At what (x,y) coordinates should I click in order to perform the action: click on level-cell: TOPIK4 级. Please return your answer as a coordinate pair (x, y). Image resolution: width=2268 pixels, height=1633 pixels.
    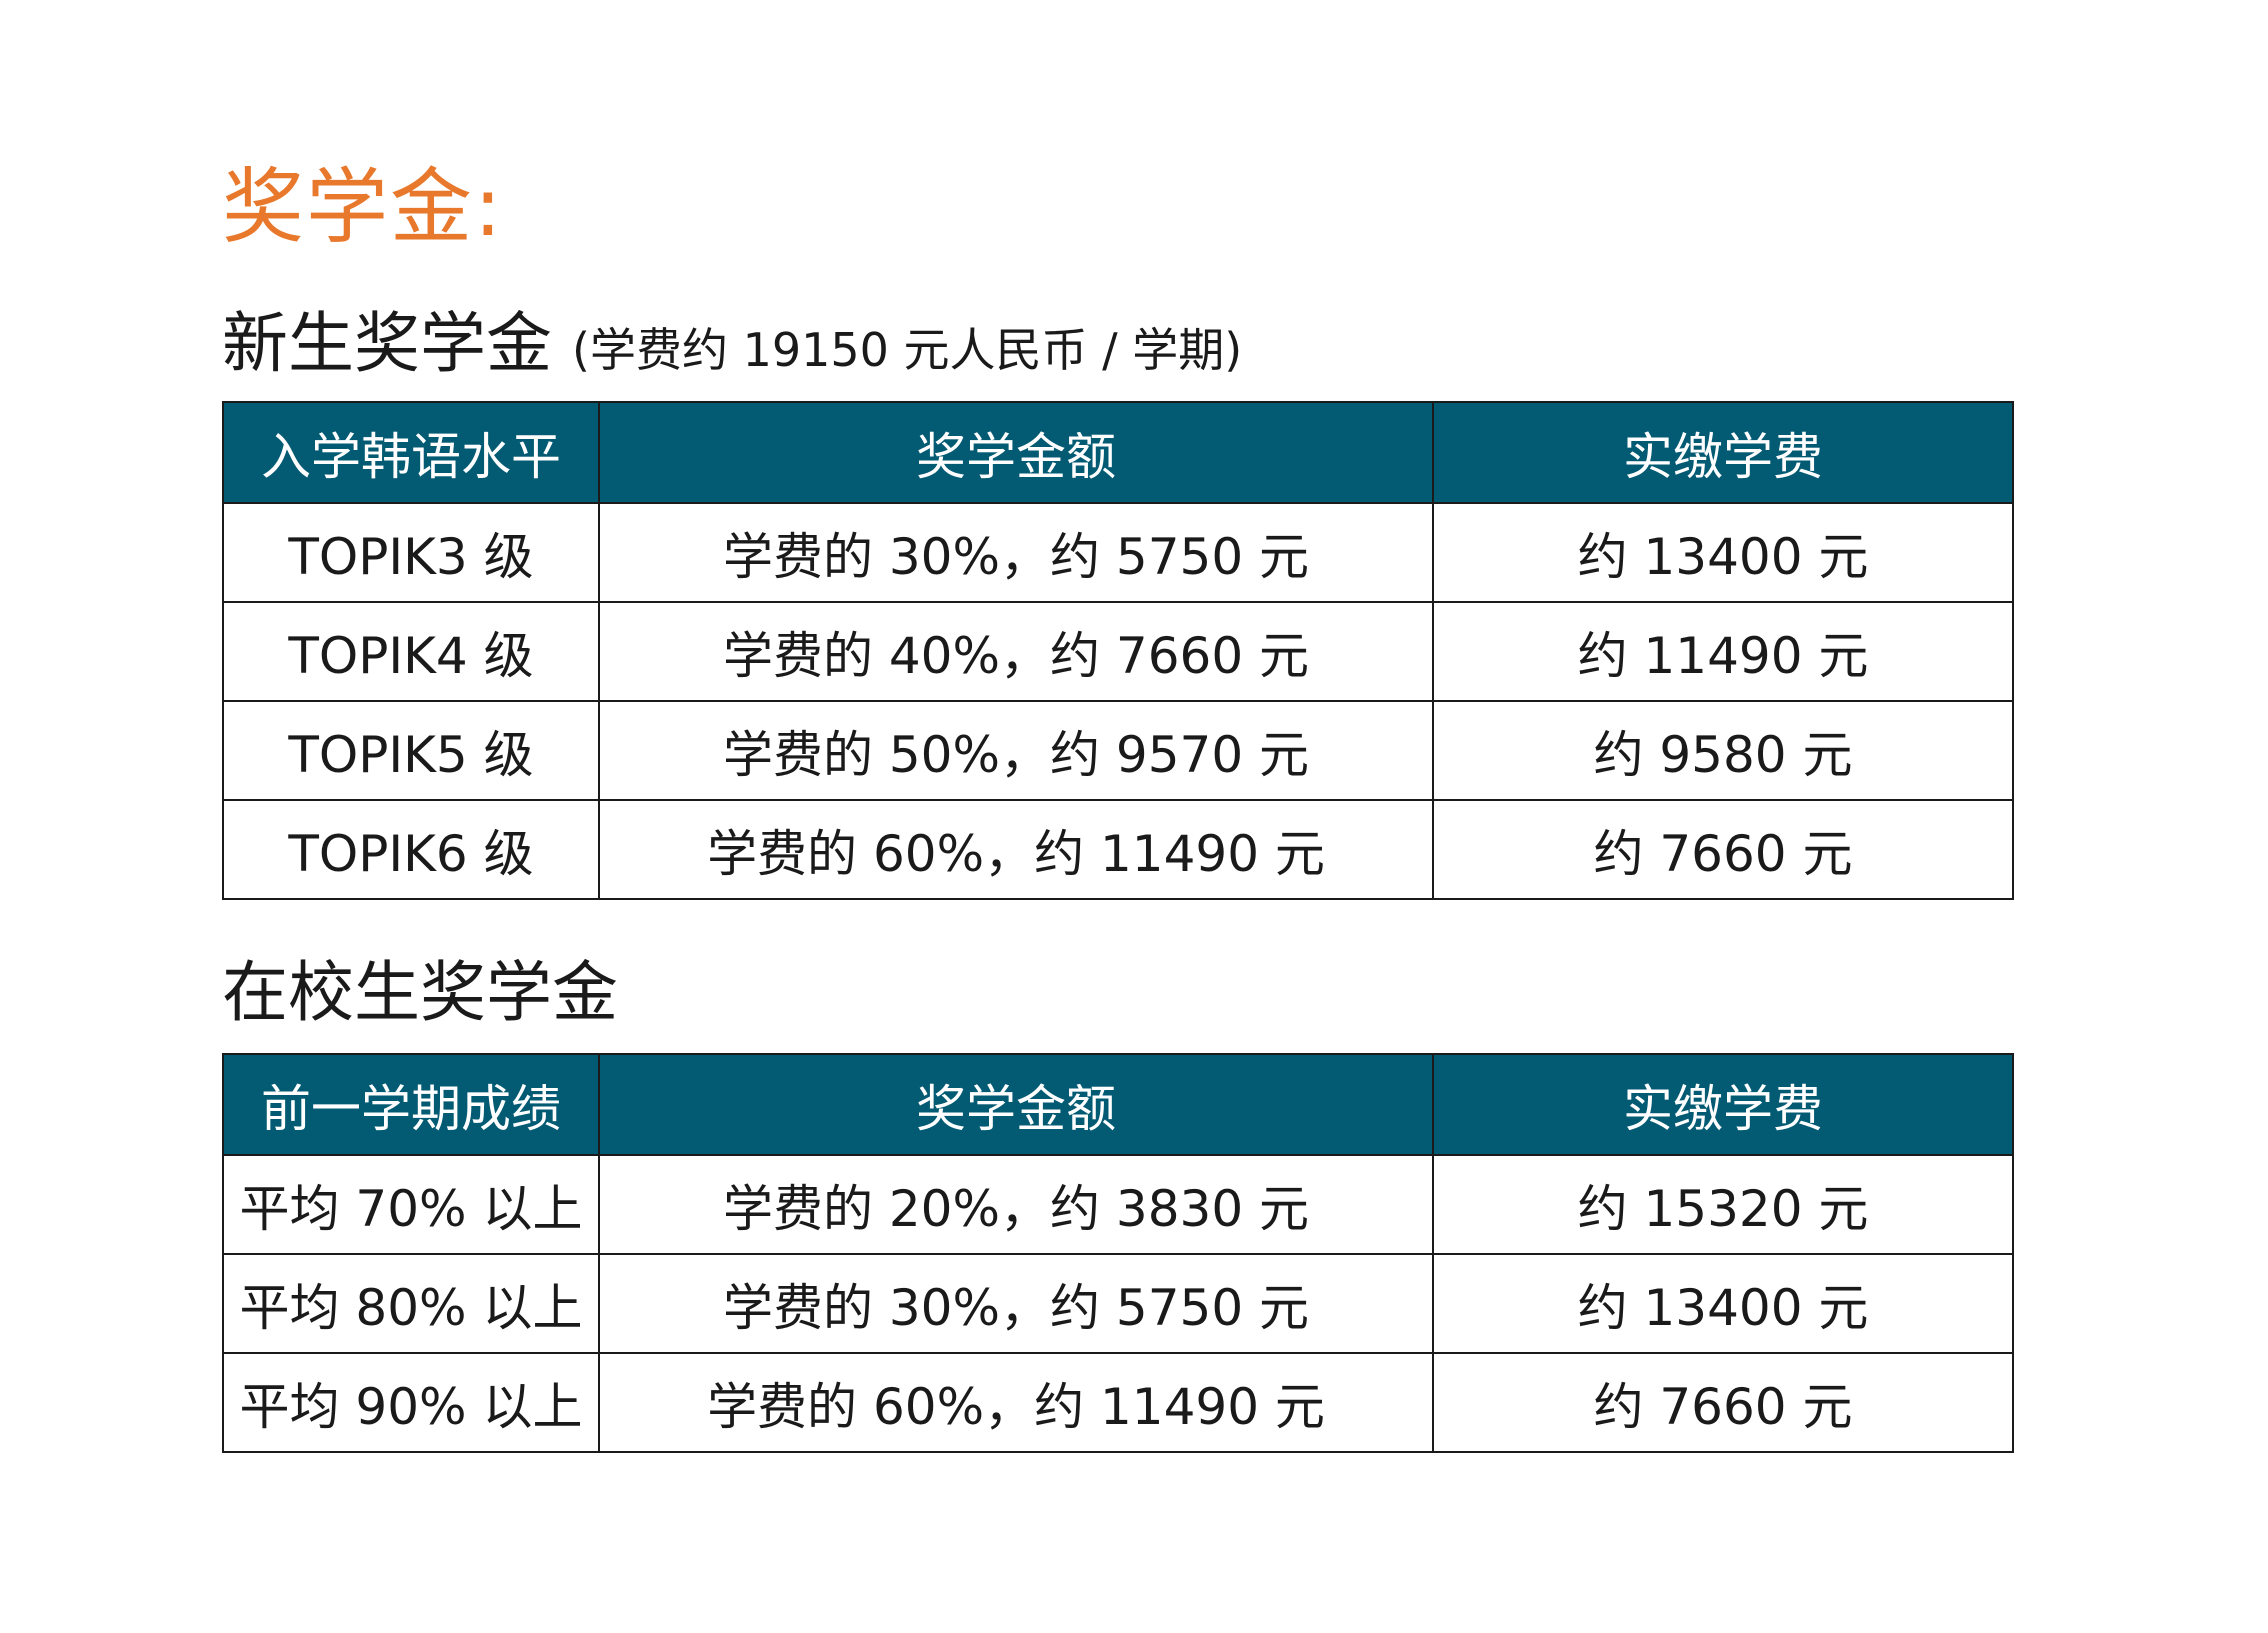
    Looking at the image, I should click on (411, 651).